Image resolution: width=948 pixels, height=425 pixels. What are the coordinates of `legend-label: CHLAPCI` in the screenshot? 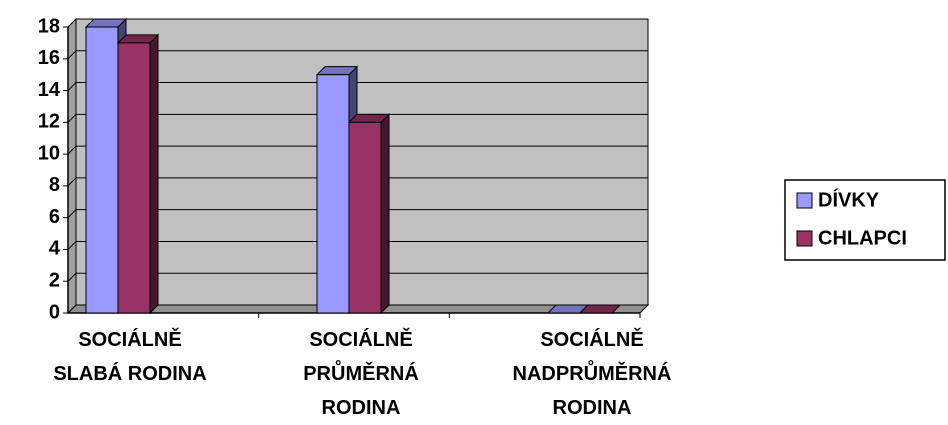 It's located at (862, 238).